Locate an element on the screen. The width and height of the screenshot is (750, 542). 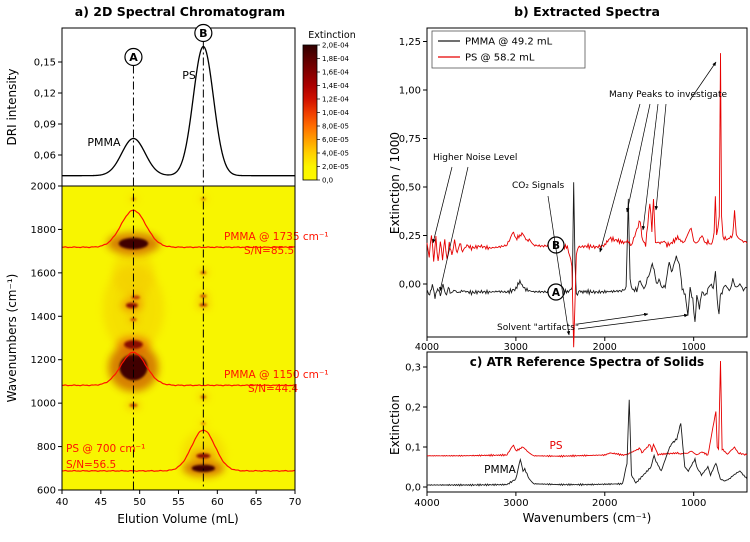
colorbar-tick-label: 1,0E-04 is located at coordinates (336, 113).